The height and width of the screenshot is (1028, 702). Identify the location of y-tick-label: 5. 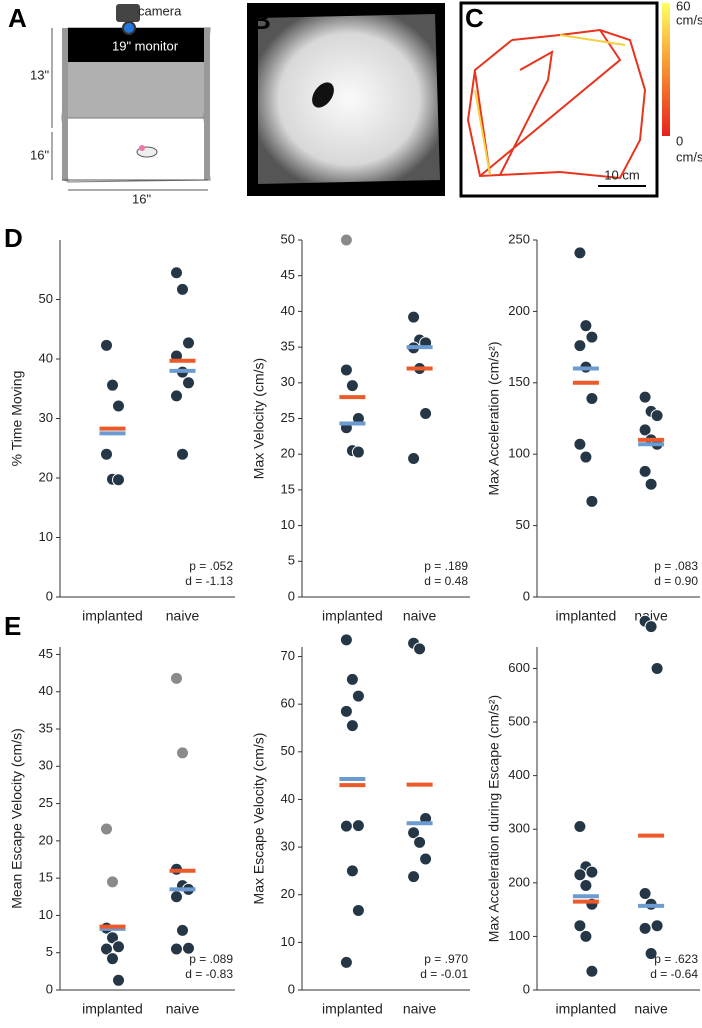
(291, 560).